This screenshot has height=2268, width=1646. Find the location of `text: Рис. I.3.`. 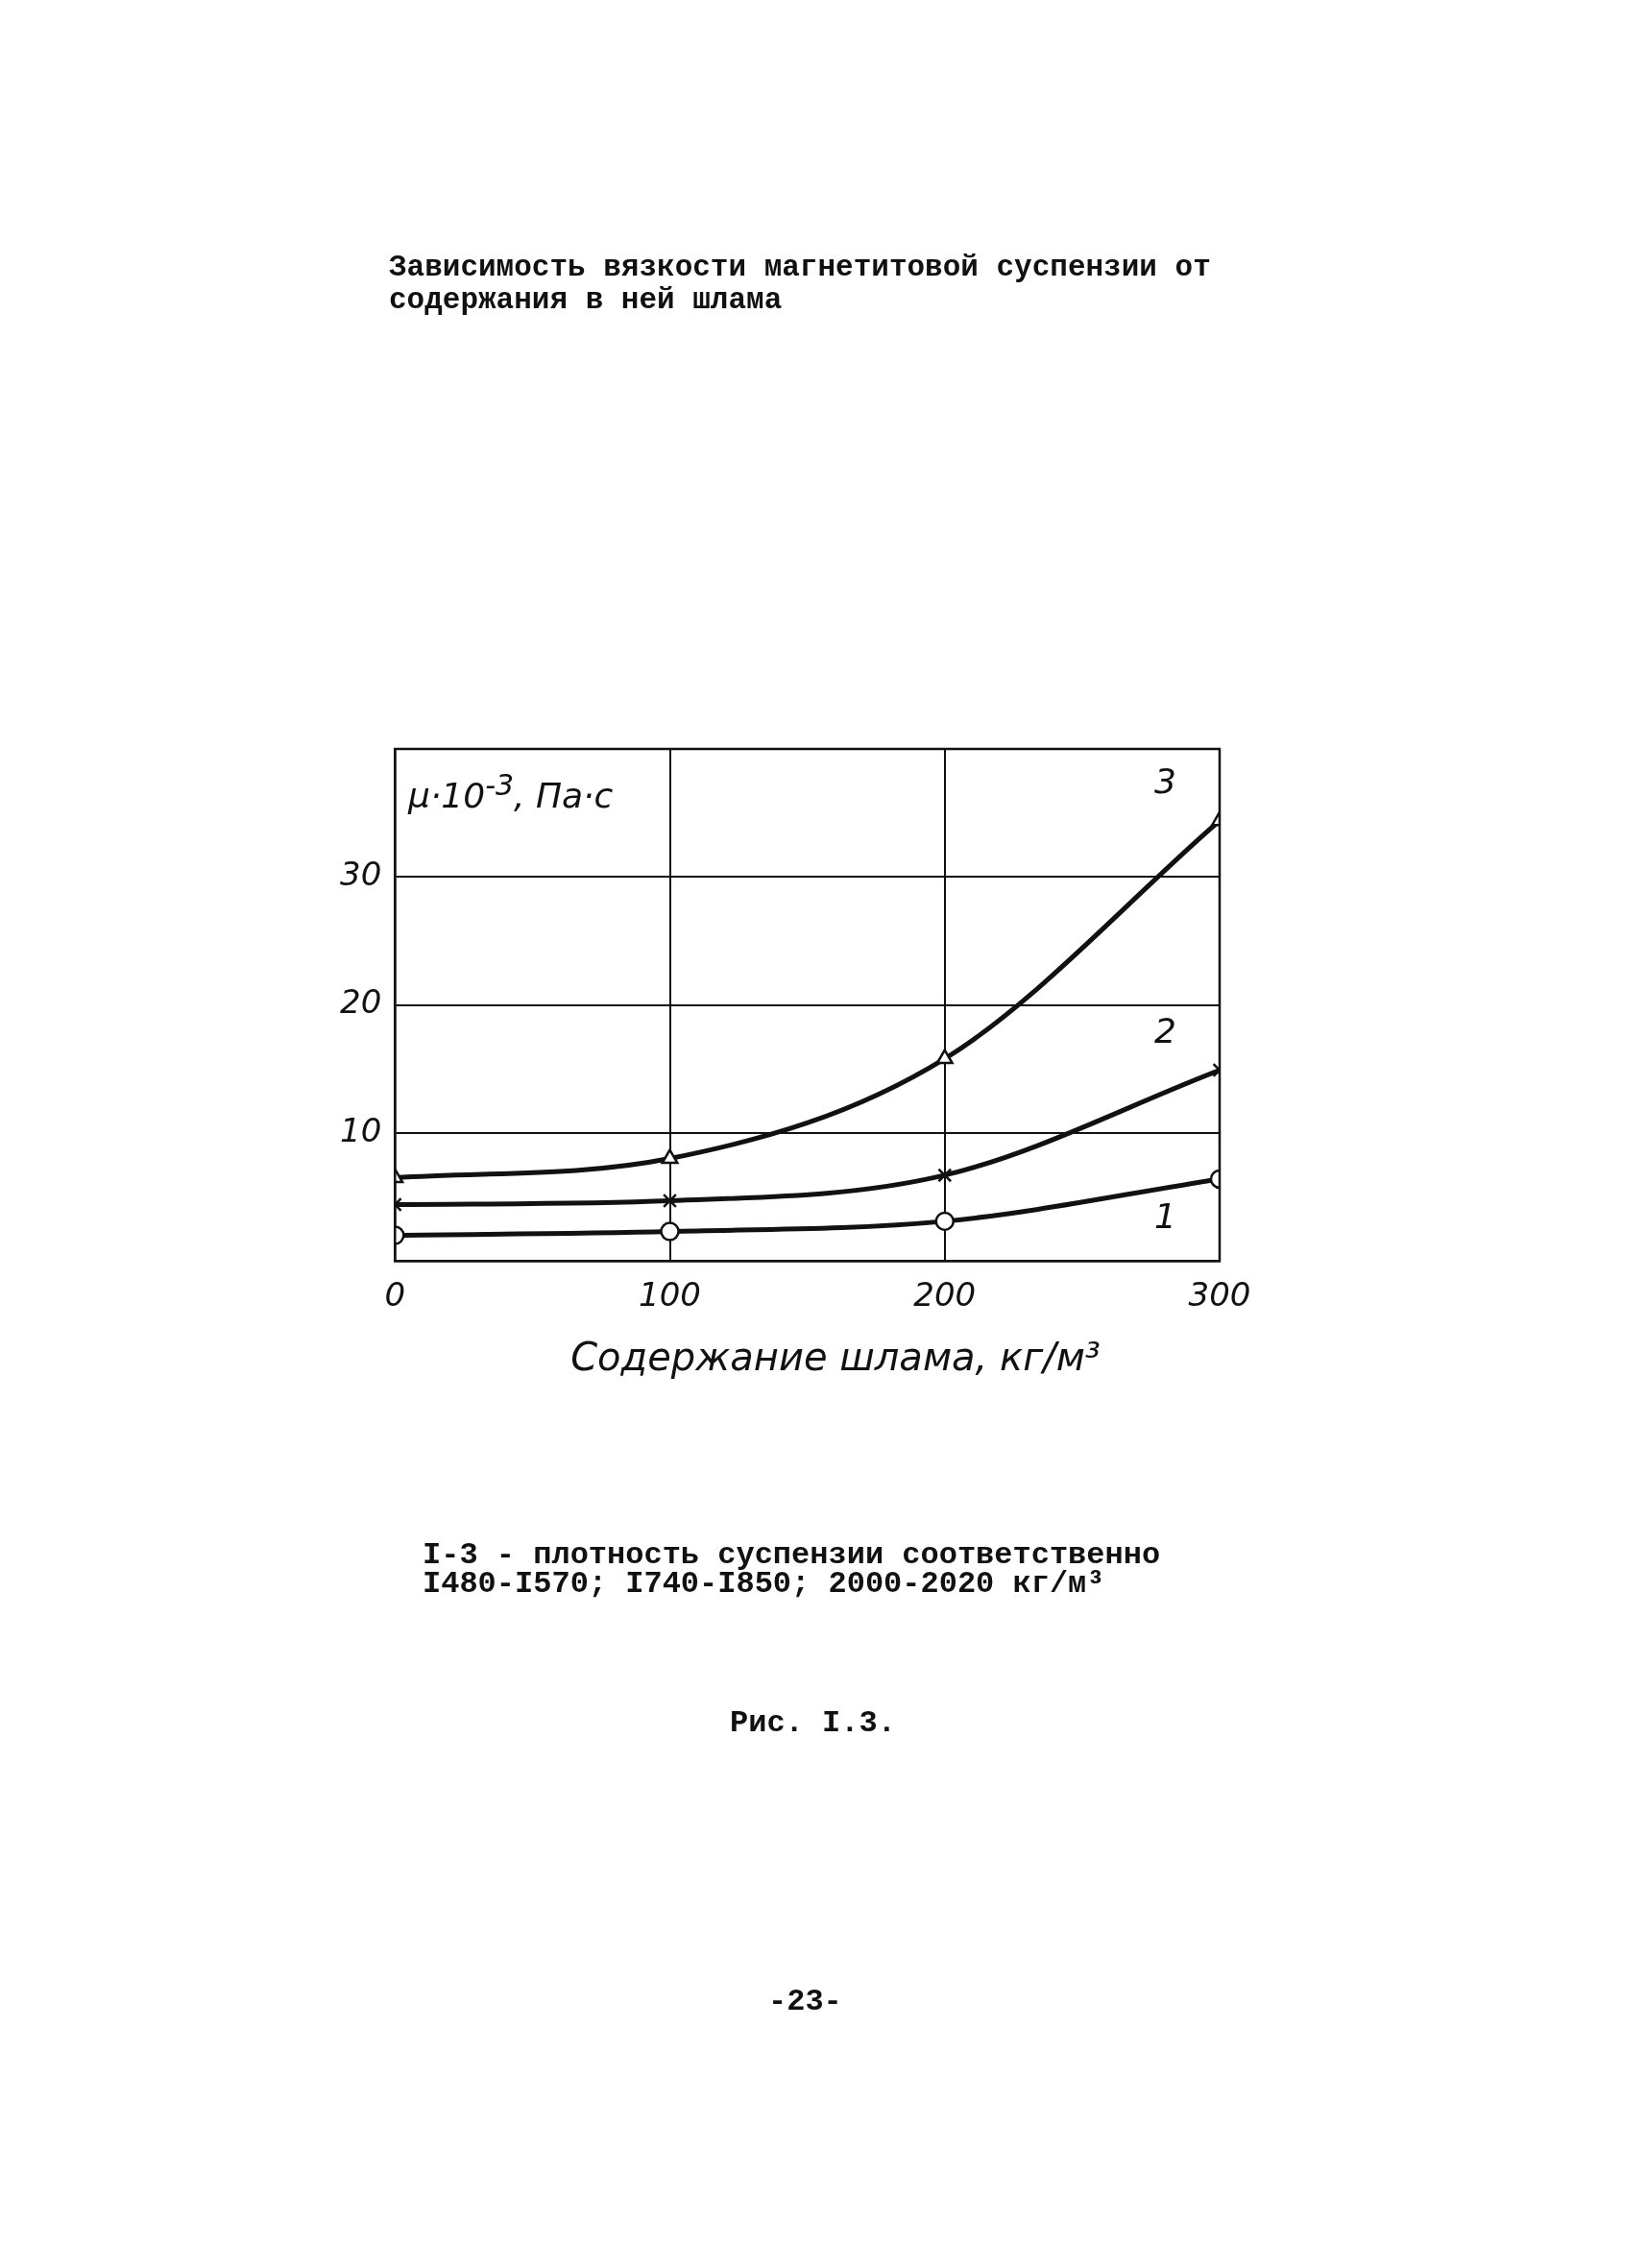

text: Рис. I.3. is located at coordinates (813, 1723).